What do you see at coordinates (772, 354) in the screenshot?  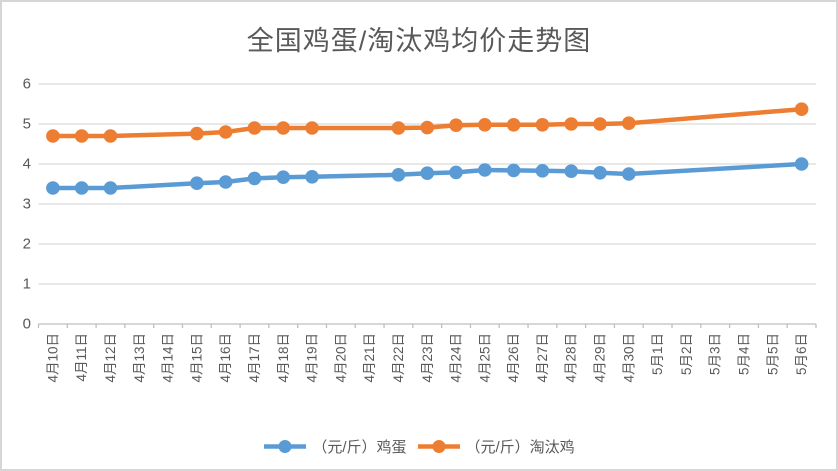 I see `x-axis-label: 5月5日` at bounding box center [772, 354].